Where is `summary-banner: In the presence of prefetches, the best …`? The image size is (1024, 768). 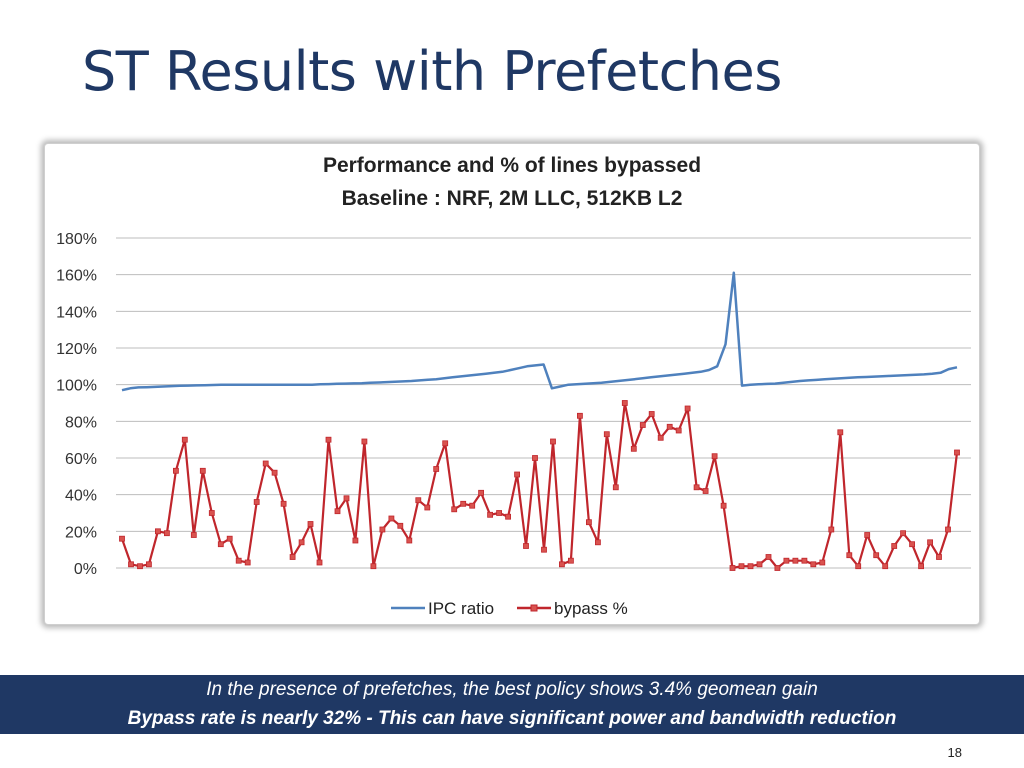 summary-banner: In the presence of prefetches, the best … is located at coordinates (512, 704).